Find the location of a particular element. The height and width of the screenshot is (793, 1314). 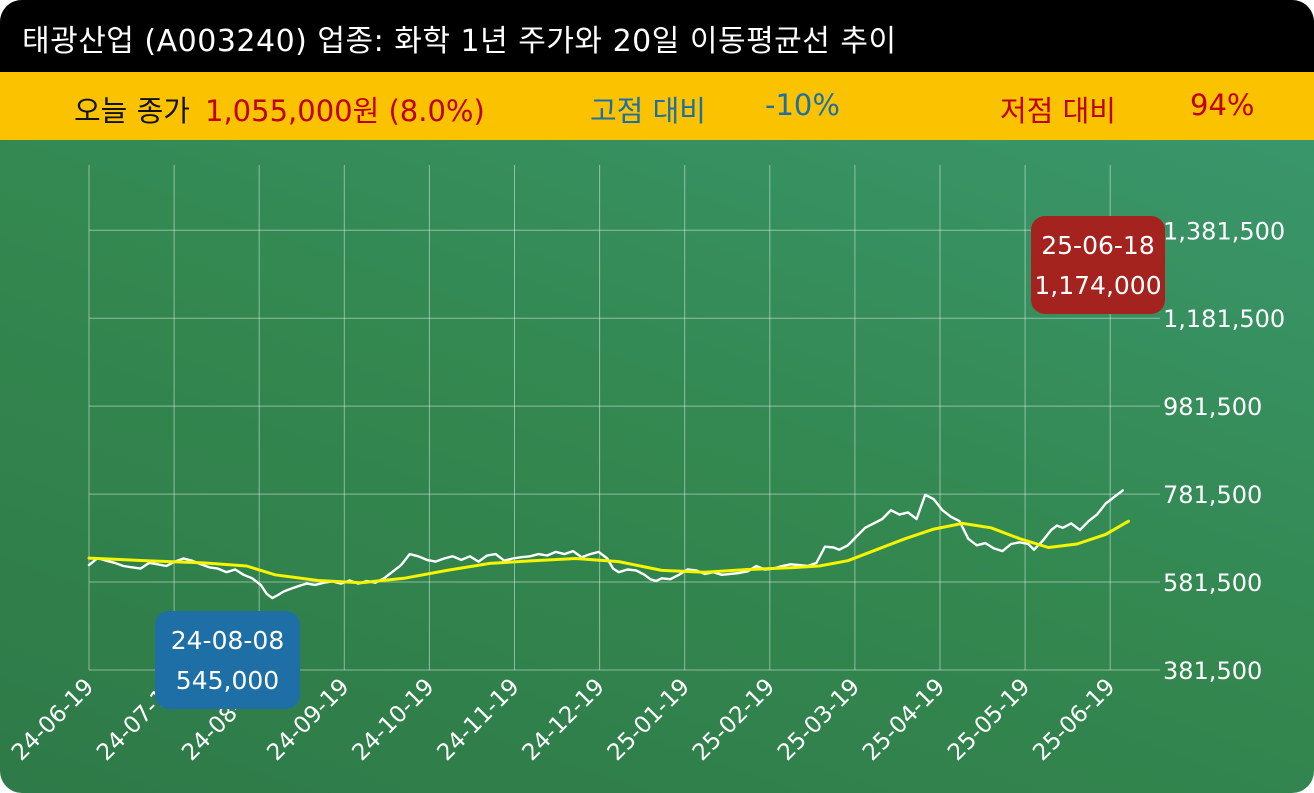

price-line is located at coordinates (606, 544).